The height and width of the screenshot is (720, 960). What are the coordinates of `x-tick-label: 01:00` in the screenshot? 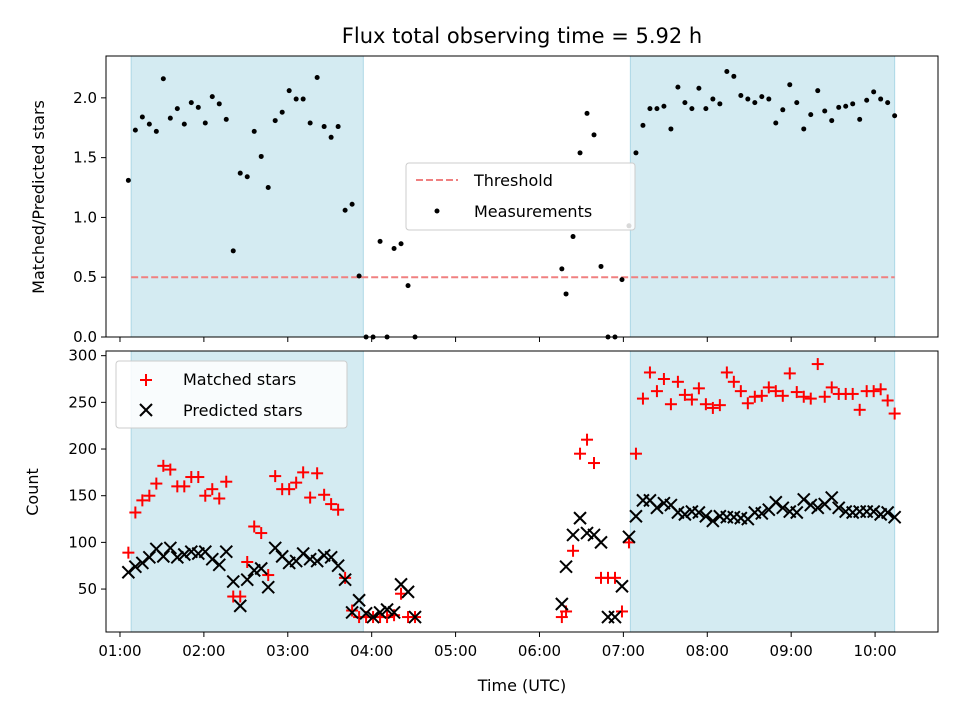 It's located at (119, 651).